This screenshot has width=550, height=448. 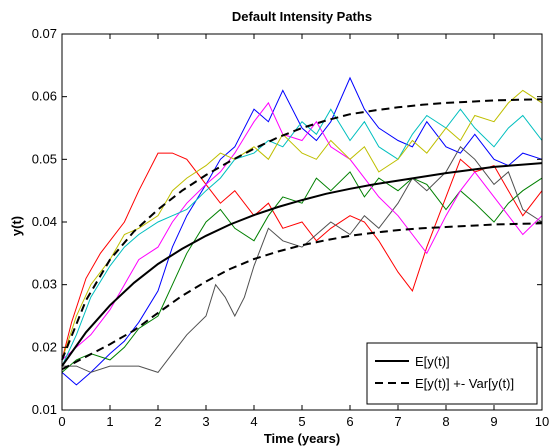 What do you see at coordinates (397, 421) in the screenshot?
I see `x-tick-label-7: 7` at bounding box center [397, 421].